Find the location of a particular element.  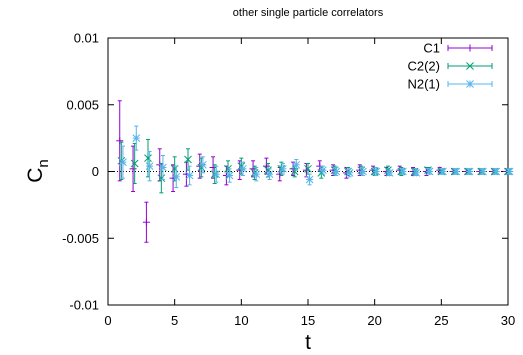

y-axis-title: Cn is located at coordinates (38, 171).